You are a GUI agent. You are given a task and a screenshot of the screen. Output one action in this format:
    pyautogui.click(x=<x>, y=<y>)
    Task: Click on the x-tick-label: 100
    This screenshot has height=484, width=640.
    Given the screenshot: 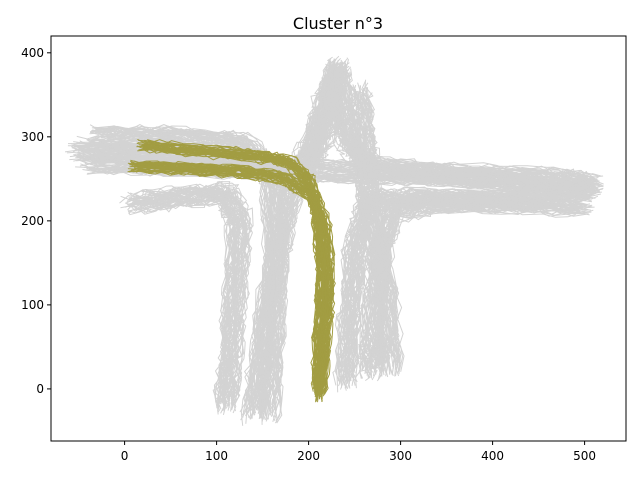 What is the action you would take?
    pyautogui.click(x=216, y=456)
    